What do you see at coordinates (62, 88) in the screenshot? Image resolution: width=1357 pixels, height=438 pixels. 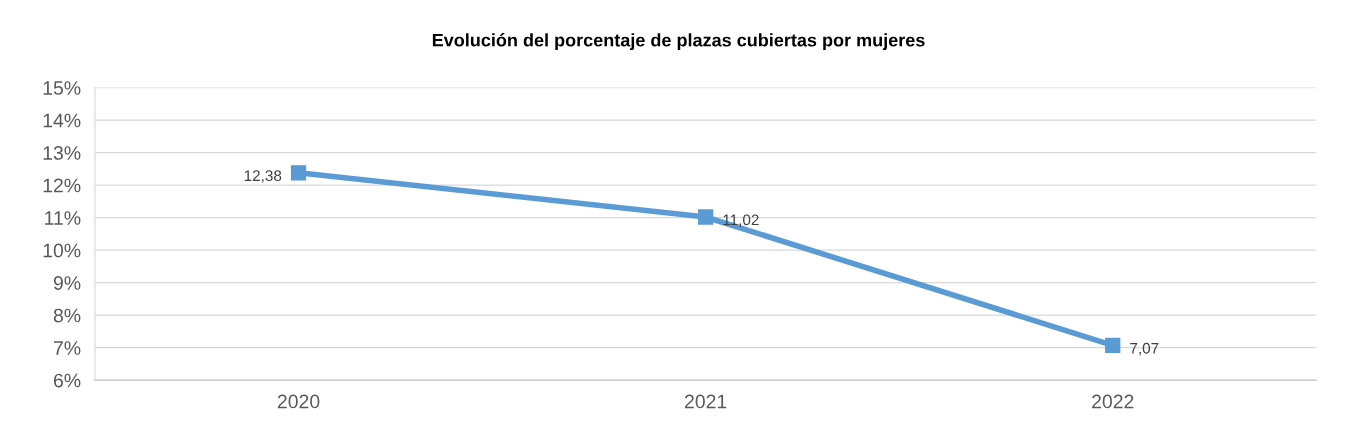 I see `y-tick-label: 15%` at bounding box center [62, 88].